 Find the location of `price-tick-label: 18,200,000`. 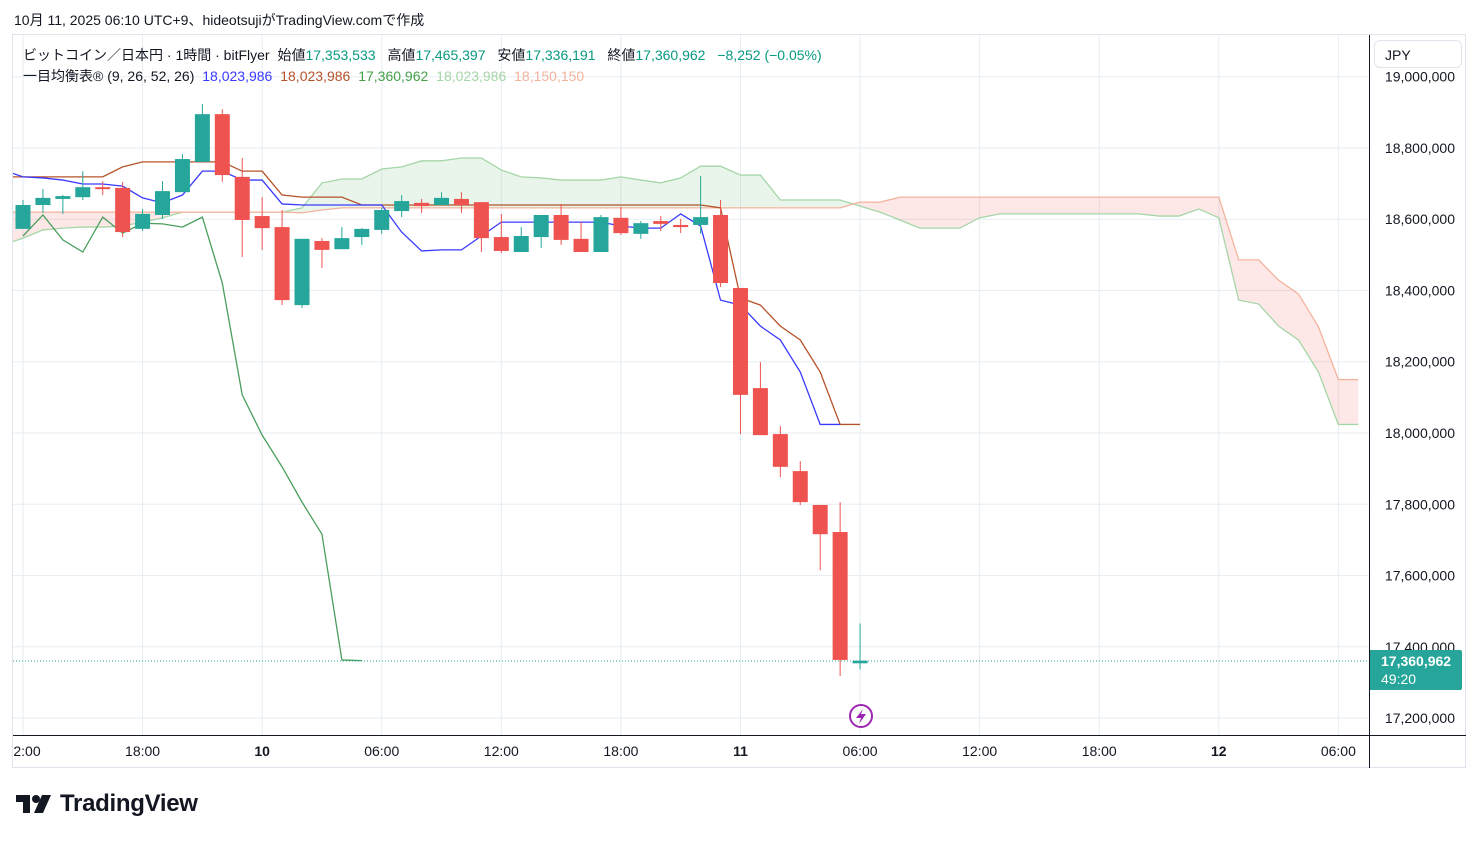

price-tick-label: 18,200,000 is located at coordinates (1420, 362).